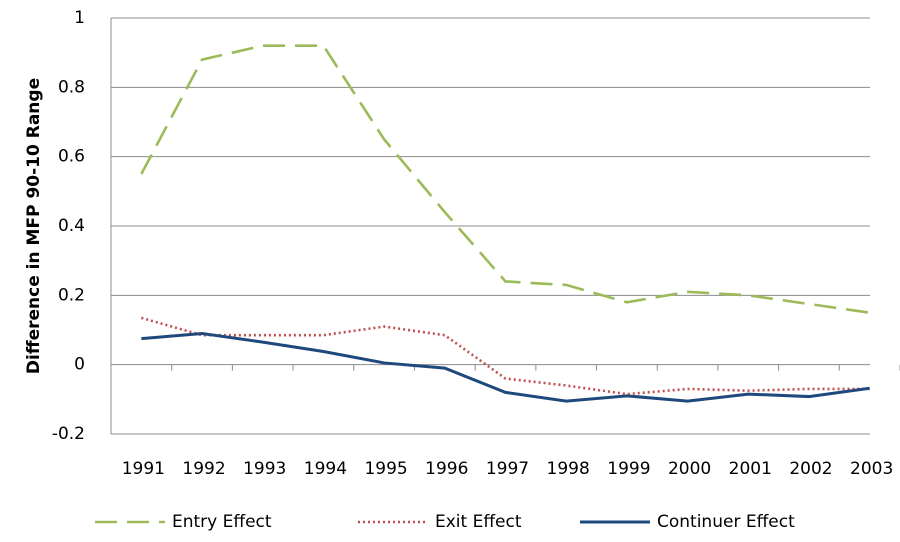  I want to click on x-tick-label: 1998, so click(568, 469).